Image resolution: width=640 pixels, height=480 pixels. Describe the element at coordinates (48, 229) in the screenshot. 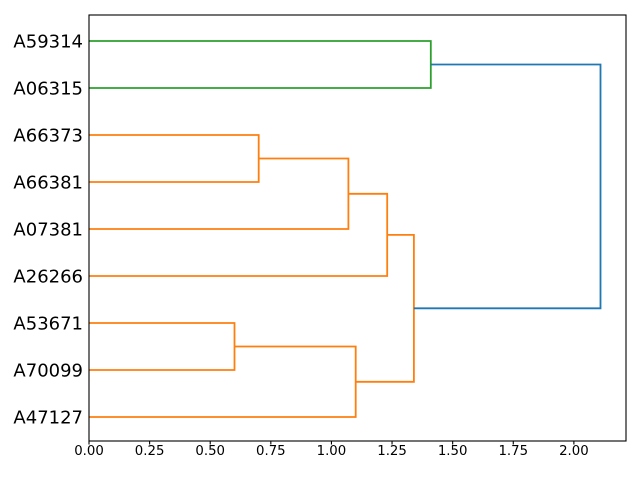

I see `leaf-label: A07381` at that location.